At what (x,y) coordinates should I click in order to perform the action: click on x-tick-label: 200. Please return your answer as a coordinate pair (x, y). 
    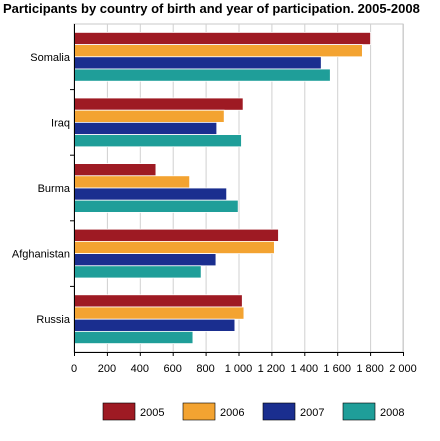
    Looking at the image, I should click on (107, 369).